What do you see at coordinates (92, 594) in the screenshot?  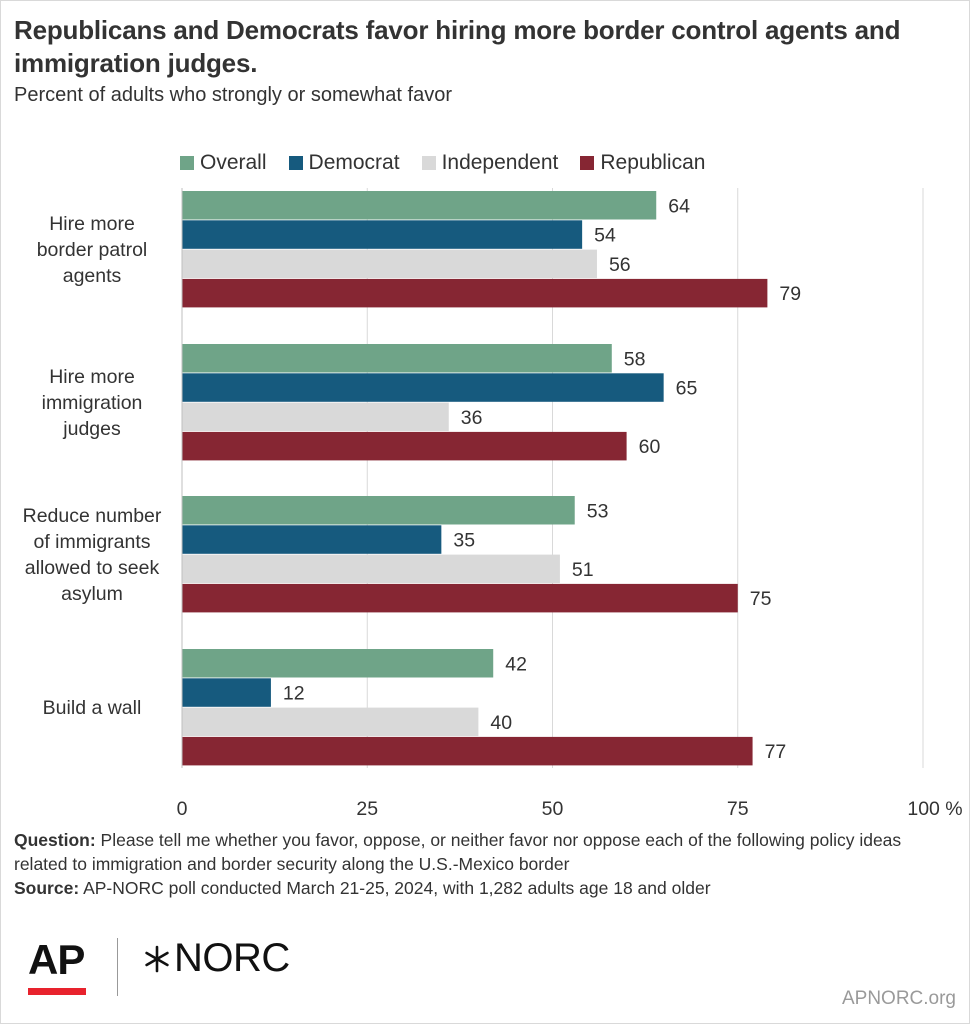 I see `category-label: asylum` at bounding box center [92, 594].